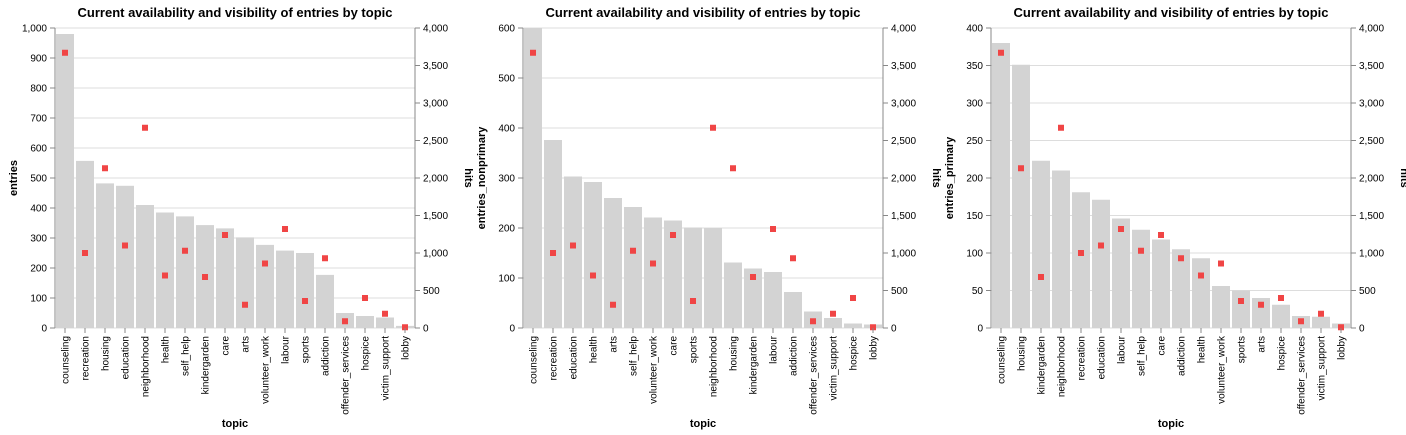  Describe the element at coordinates (1261, 304) in the screenshot. I see `point-arts` at that location.